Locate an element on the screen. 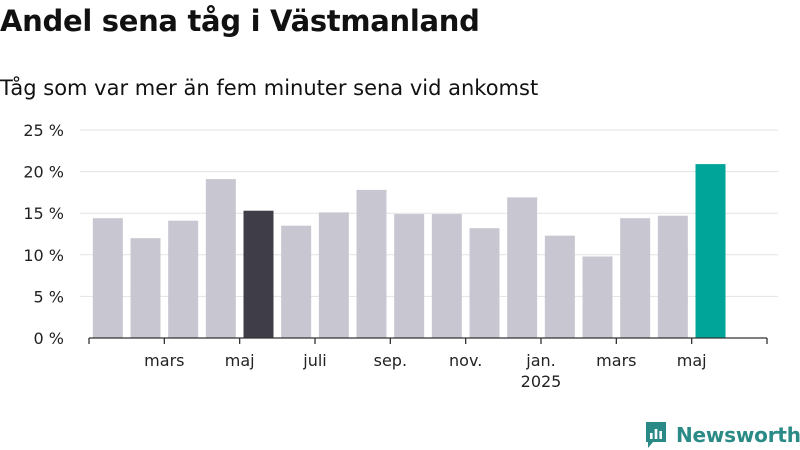 The image size is (800, 450). brand-name: Newsworthy is located at coordinates (738, 435).